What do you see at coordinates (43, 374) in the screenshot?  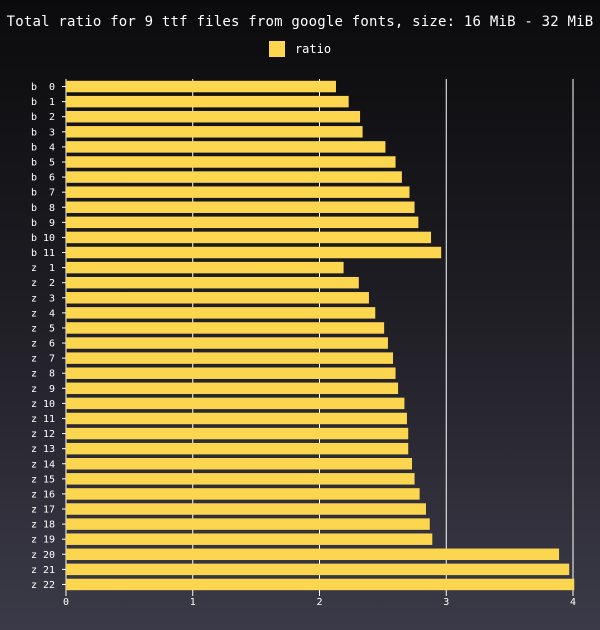 I see `y-tick-label: z 8` at bounding box center [43, 374].